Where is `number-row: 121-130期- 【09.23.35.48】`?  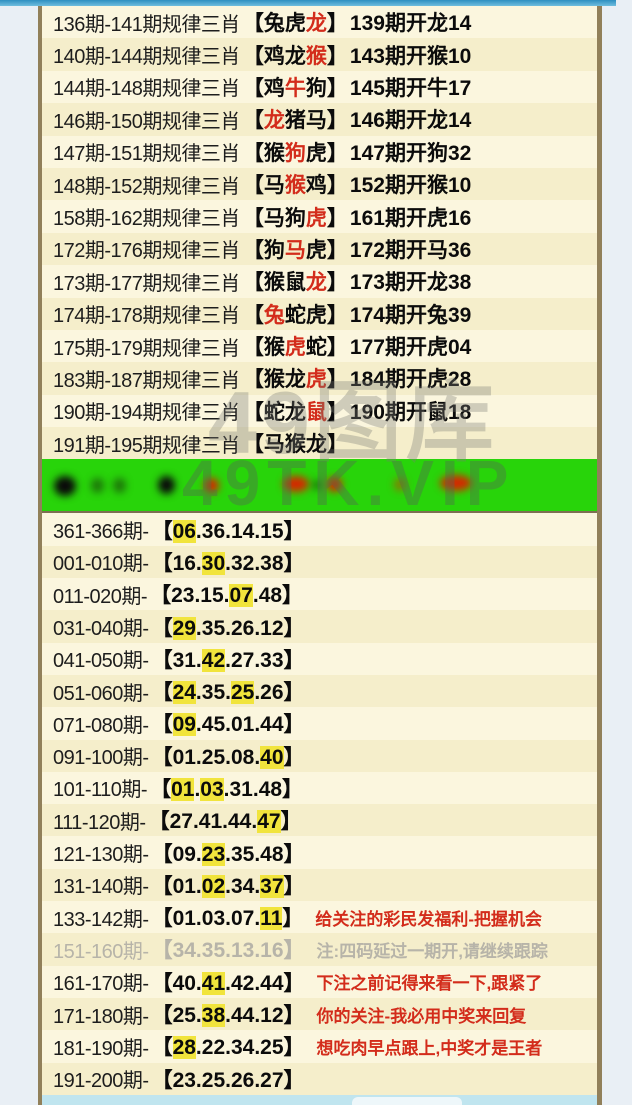
number-row: 121-130期- 【09.23.35.48】 is located at coordinates (319, 852).